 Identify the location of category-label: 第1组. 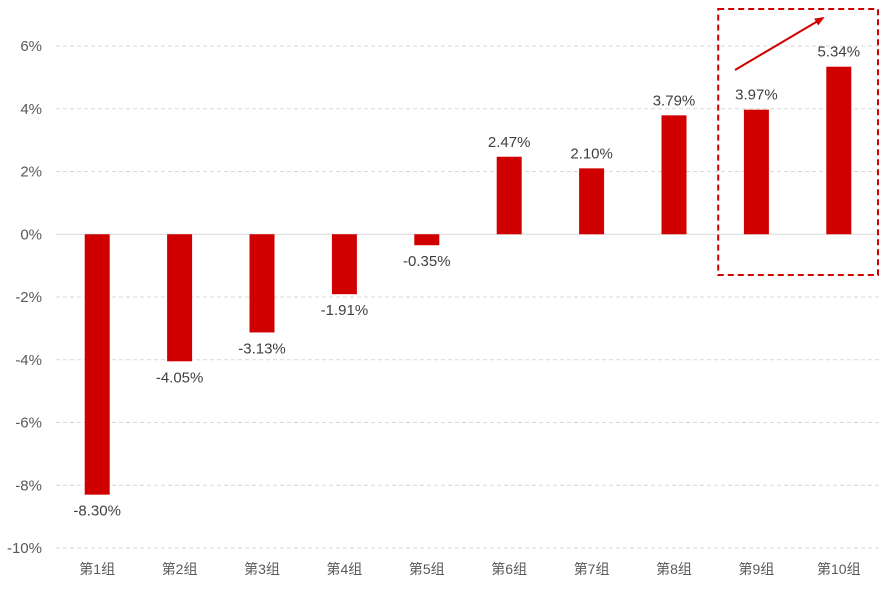
(97, 569).